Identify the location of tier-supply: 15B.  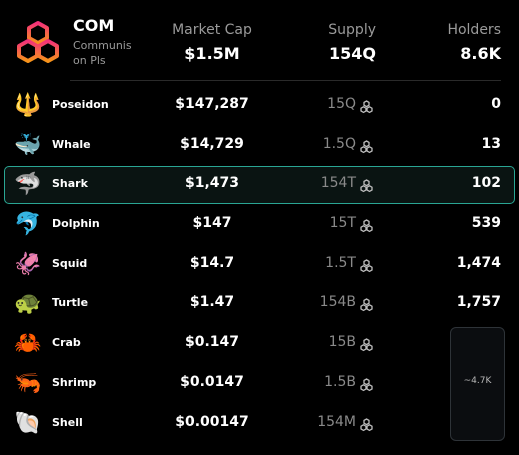
(342, 342).